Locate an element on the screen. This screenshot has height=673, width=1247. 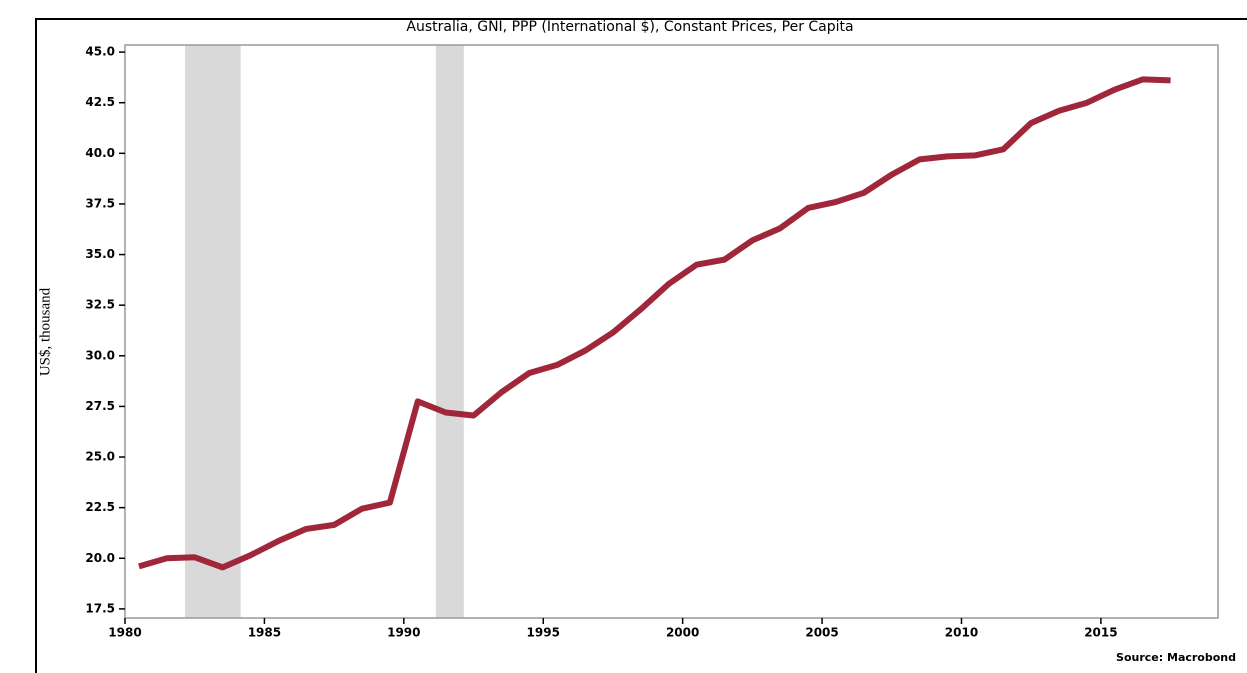
y-tick-label: 25.0 is located at coordinates (100, 457).